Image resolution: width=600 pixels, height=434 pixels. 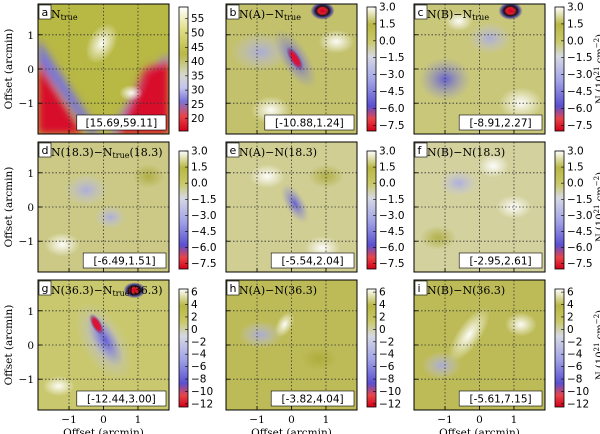 What do you see at coordinates (575, 8) in the screenshot?
I see `colorbar-tick-label: 3.0` at bounding box center [575, 8].